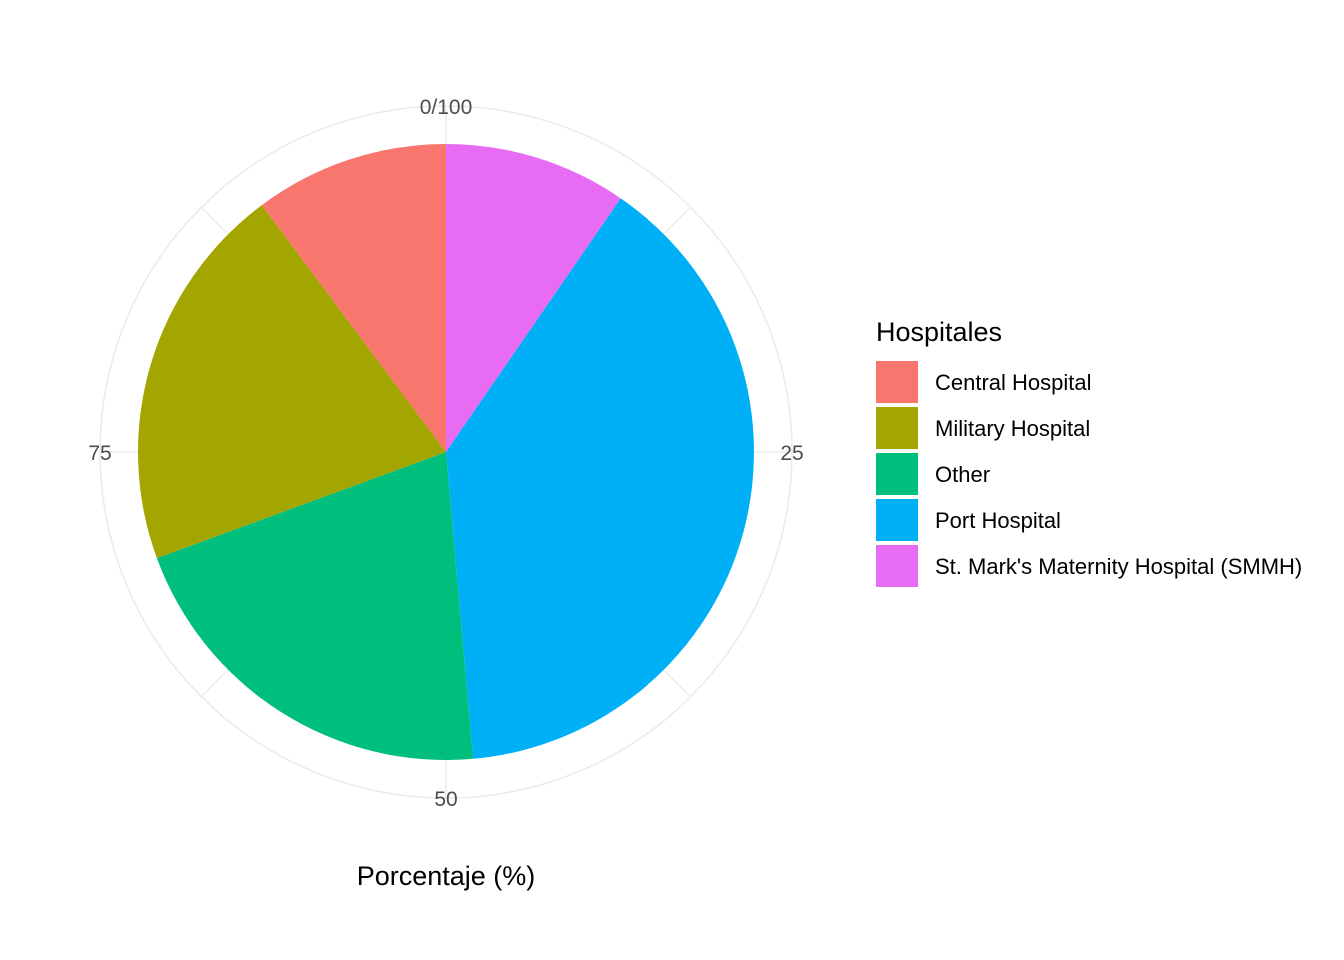  I want to click on pie-slice-central-hospital, so click(353, 298).